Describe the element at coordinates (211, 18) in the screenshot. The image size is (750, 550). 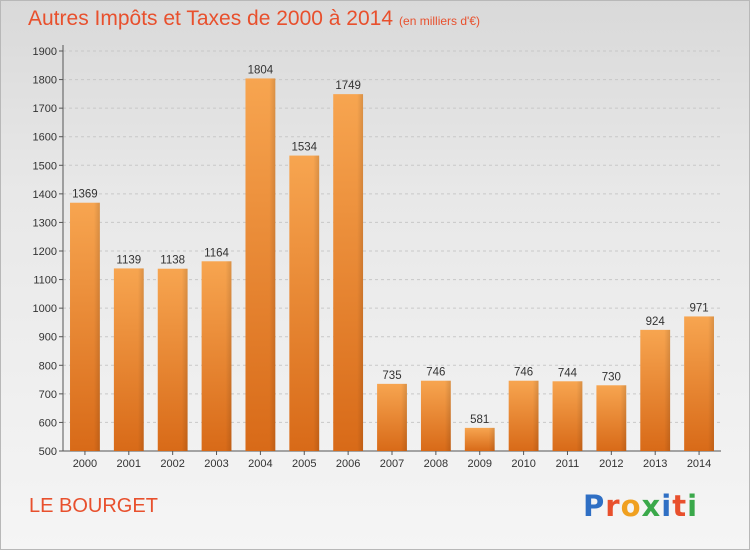
I see `title-text: Autres Impôts et Taxes de 2000 à 2014` at that location.